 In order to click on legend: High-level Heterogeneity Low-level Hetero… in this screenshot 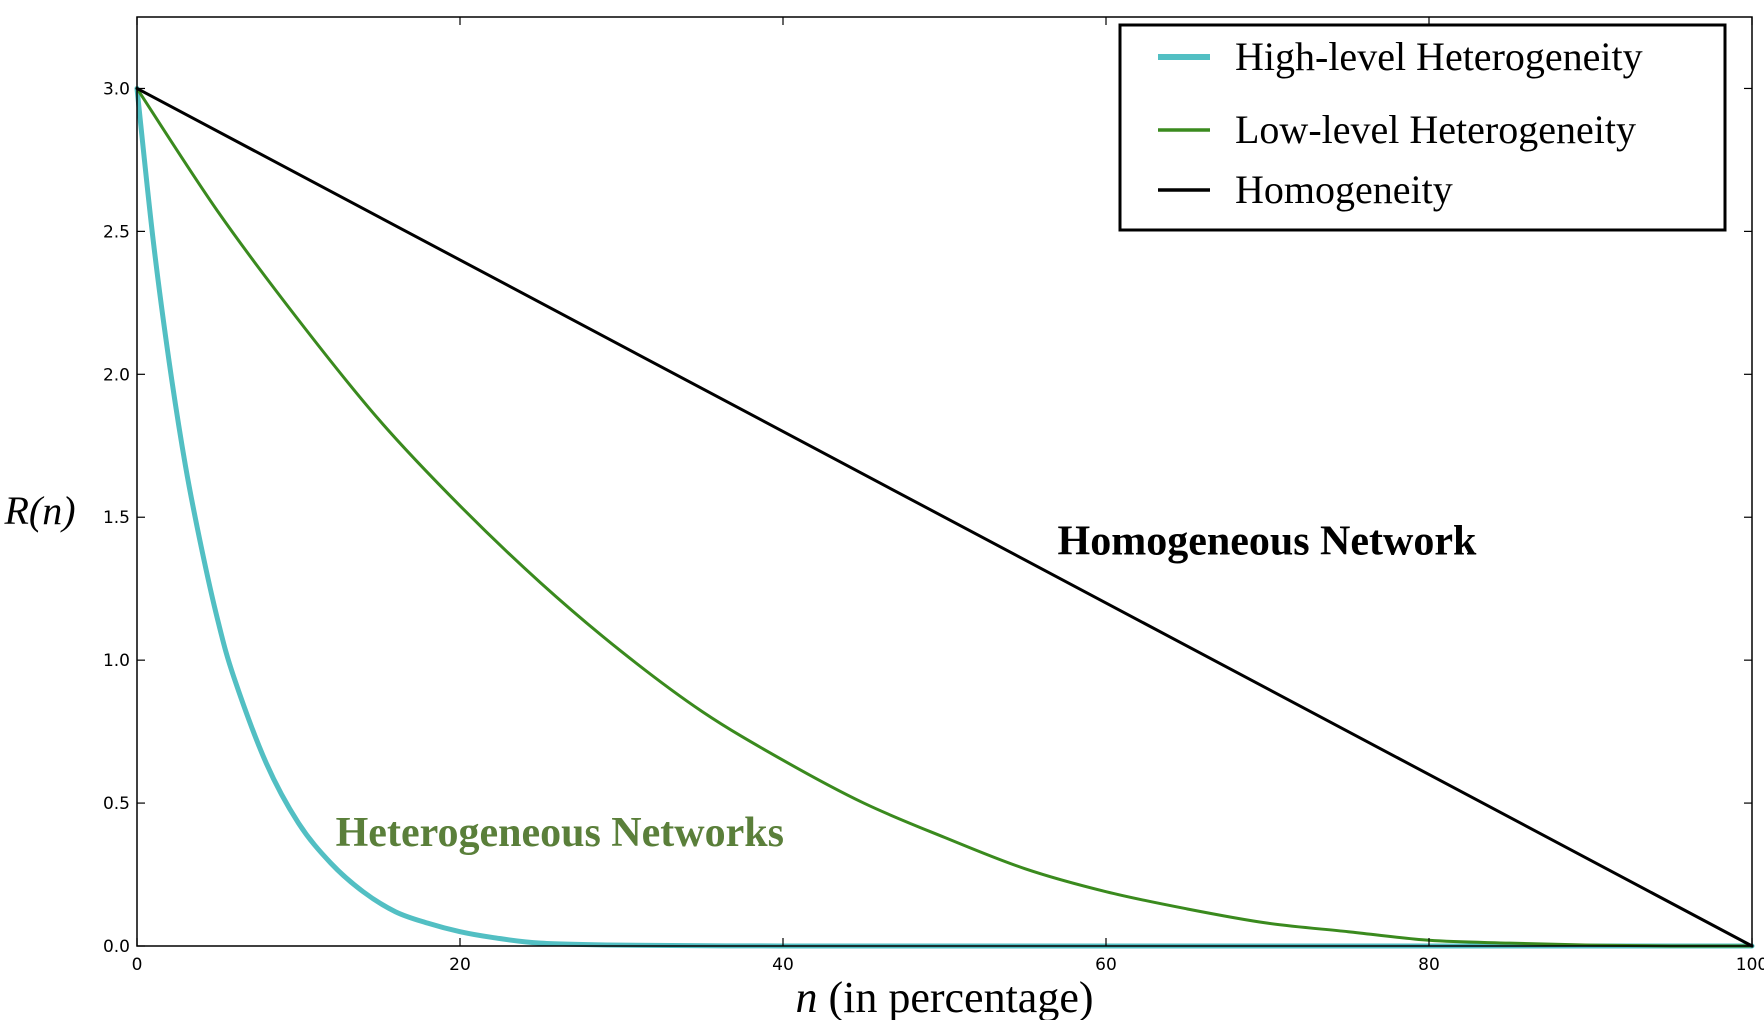, I will do `click(1422, 127)`.